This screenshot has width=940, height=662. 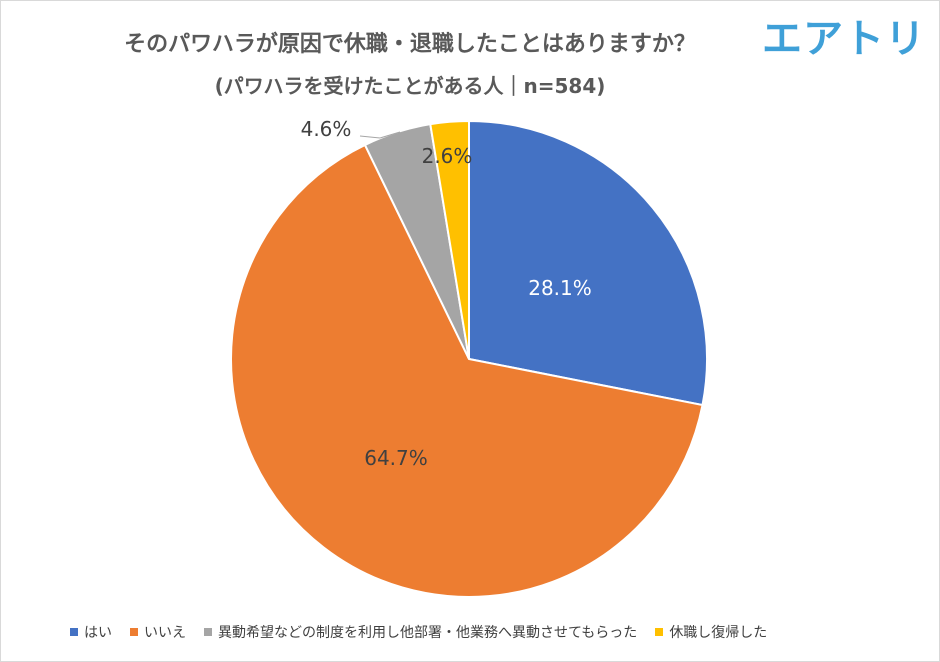 I want to click on slice-data-label: 28.1%, so click(x=560, y=288).